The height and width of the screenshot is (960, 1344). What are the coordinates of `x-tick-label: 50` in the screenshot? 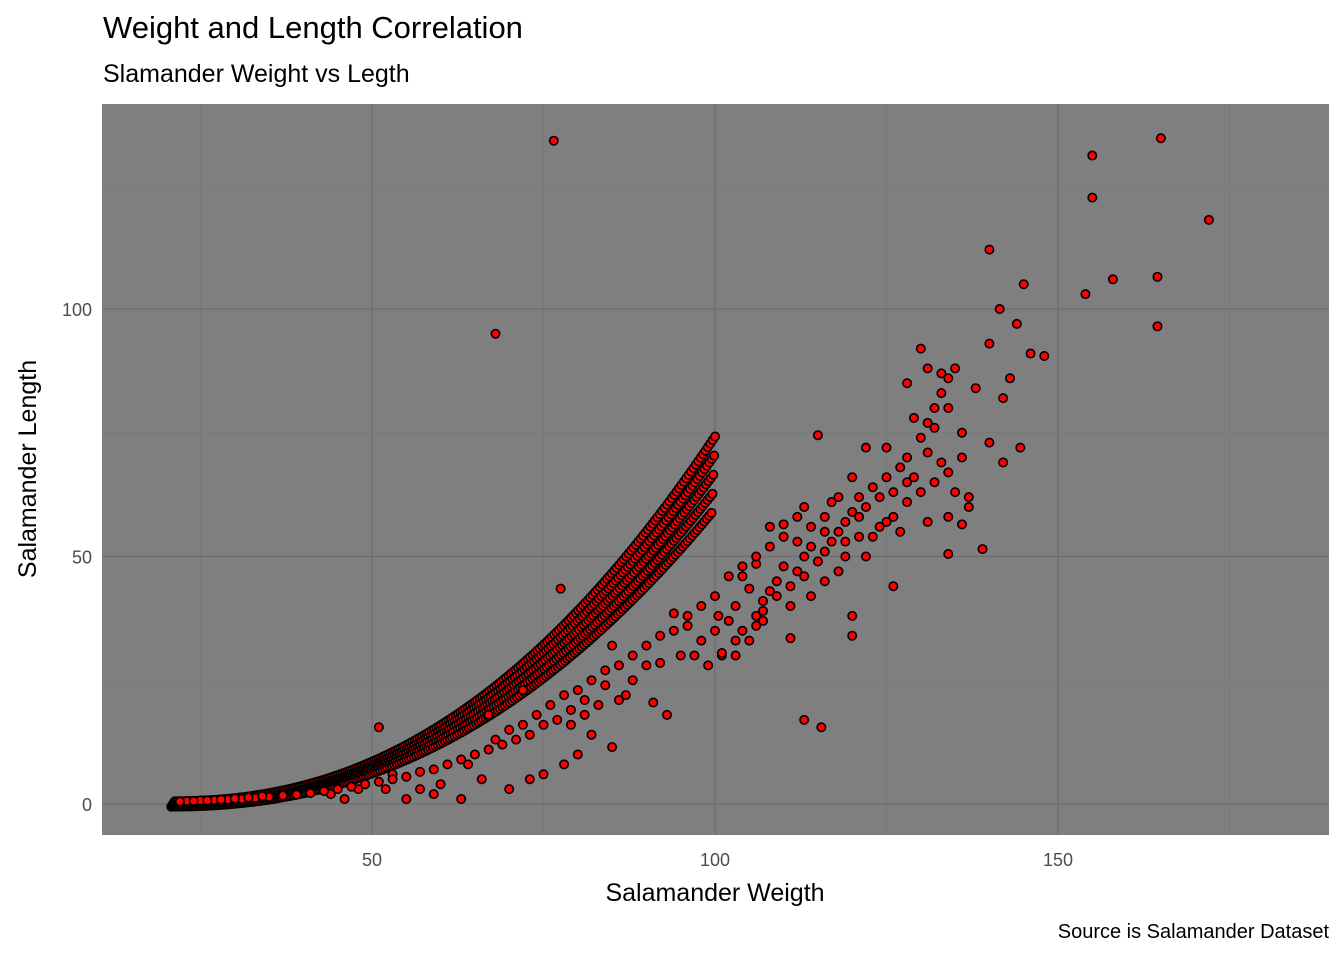 It's located at (372, 860).